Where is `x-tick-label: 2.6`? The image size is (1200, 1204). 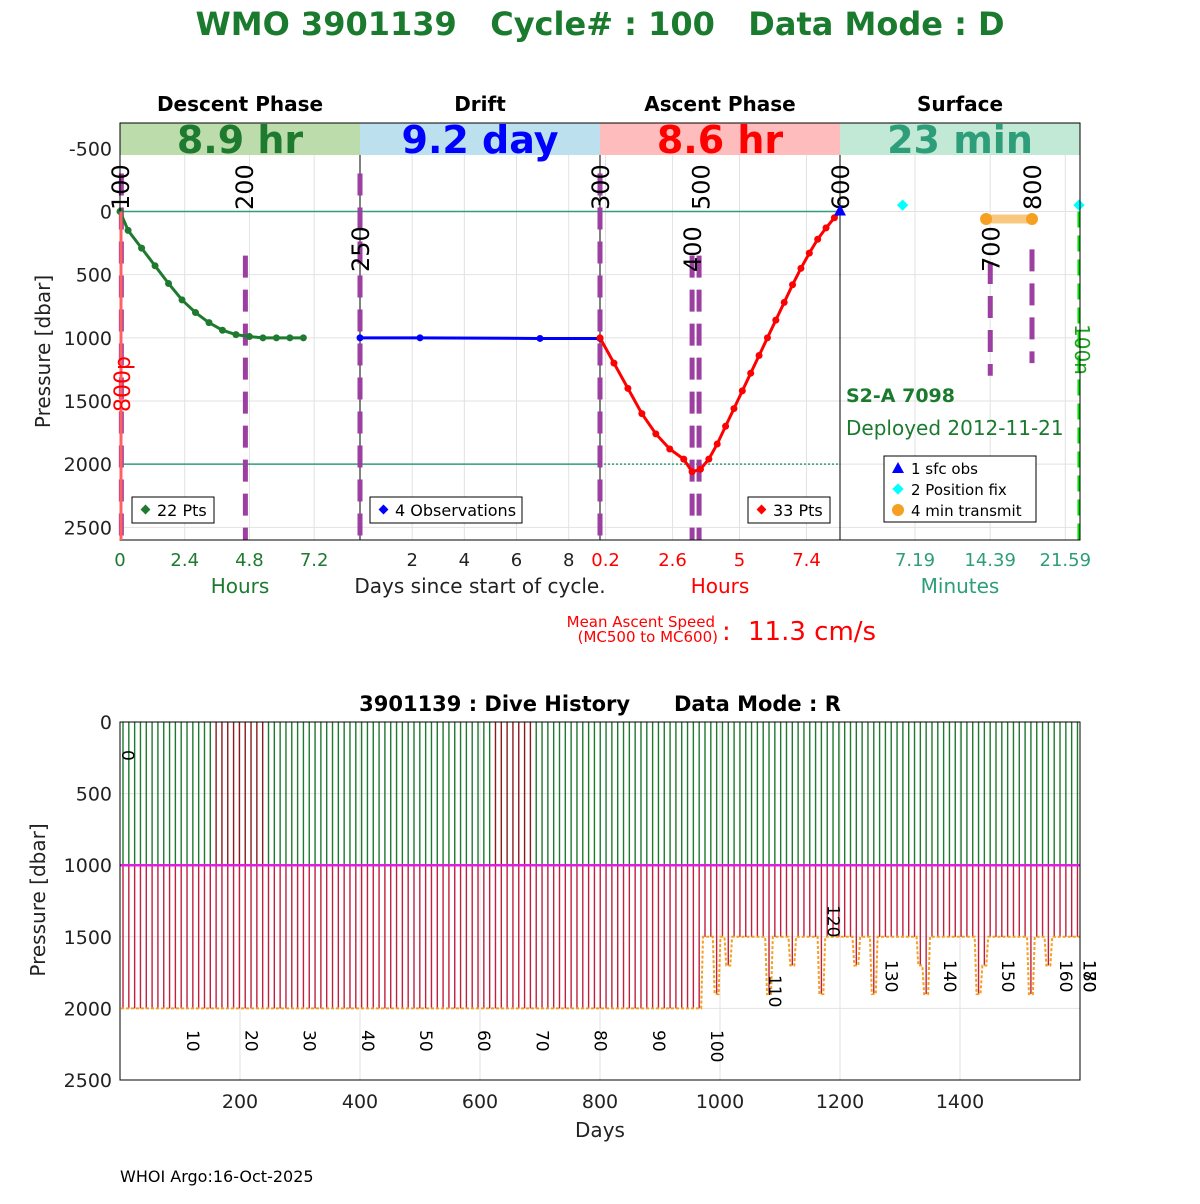
x-tick-label: 2.6 is located at coordinates (672, 560).